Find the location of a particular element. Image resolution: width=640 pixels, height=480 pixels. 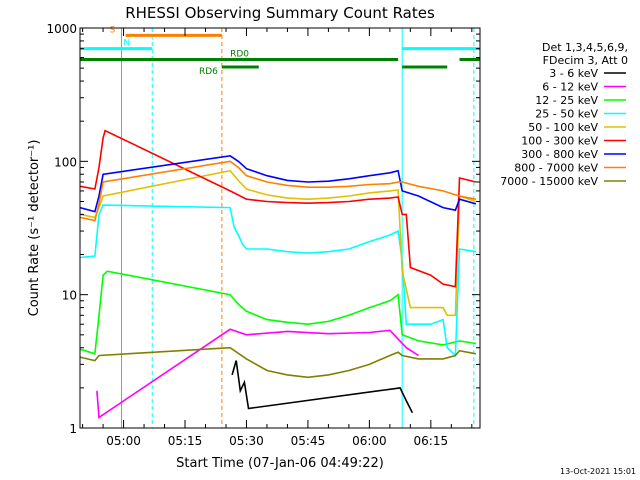

chart-title: RHESSI Observing Summary Count Rates is located at coordinates (280, 13).